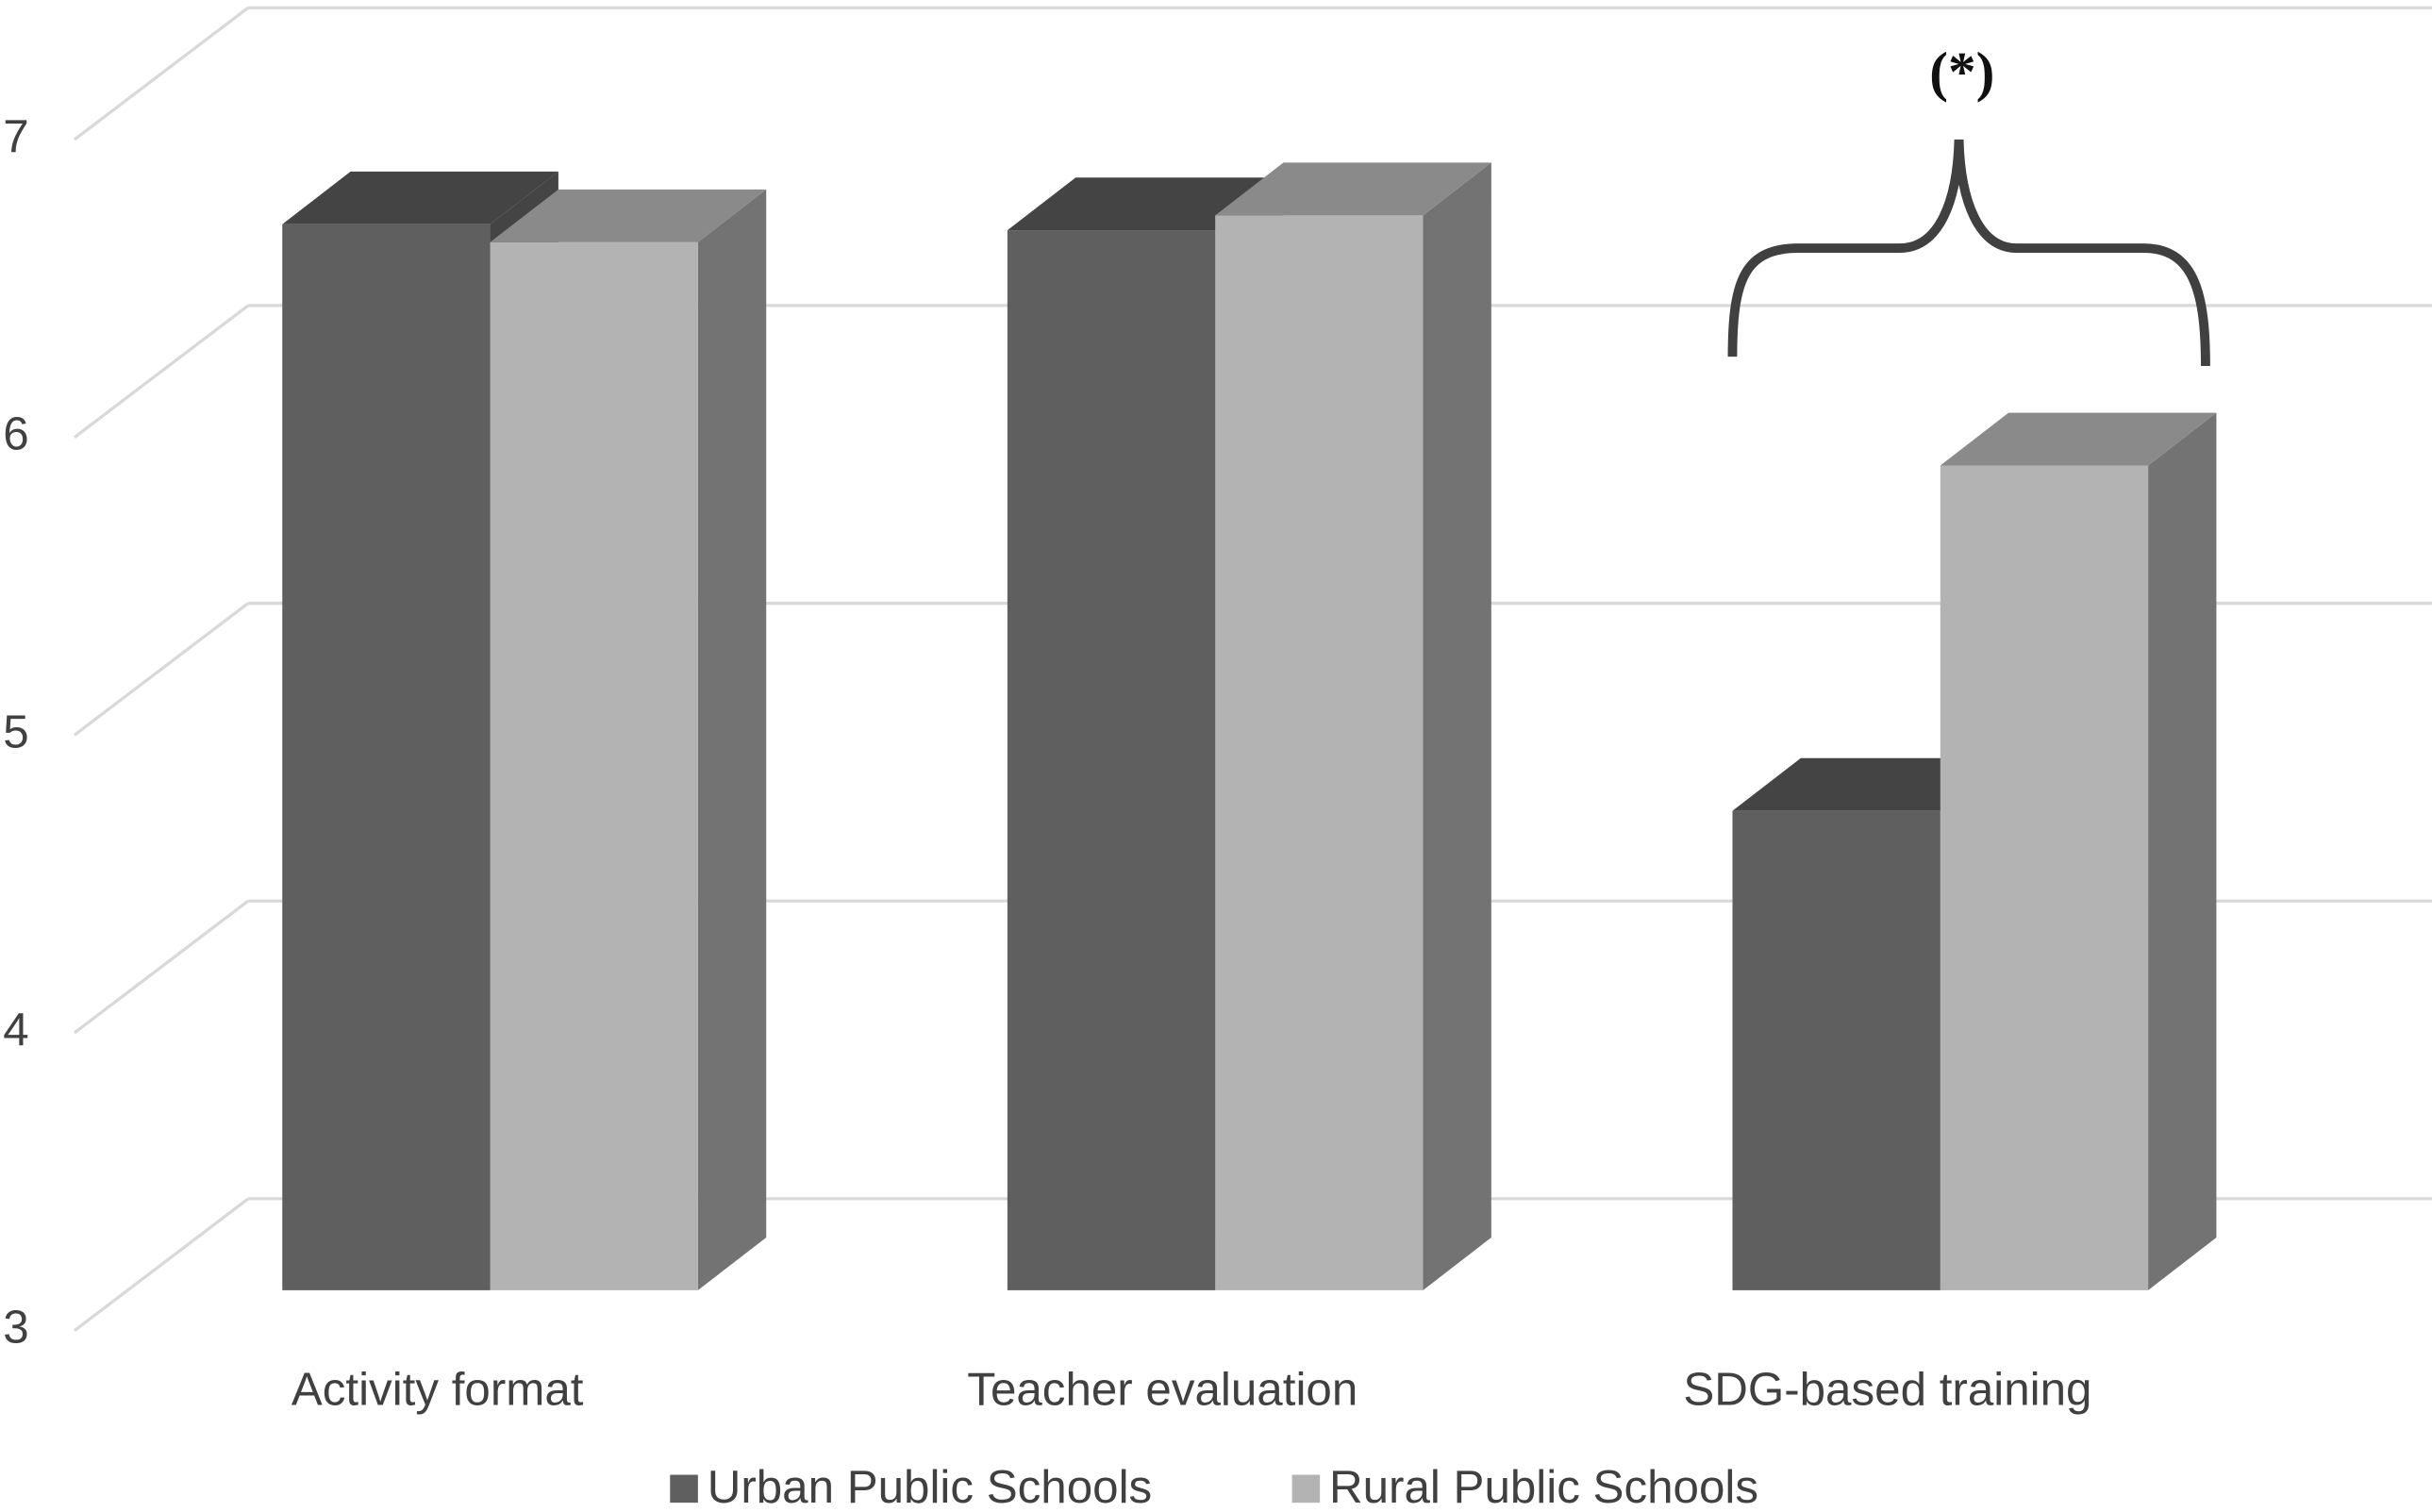 Image resolution: width=2432 pixels, height=1512 pixels. I want to click on legend-label: Rural Public Schools, so click(1543, 1486).